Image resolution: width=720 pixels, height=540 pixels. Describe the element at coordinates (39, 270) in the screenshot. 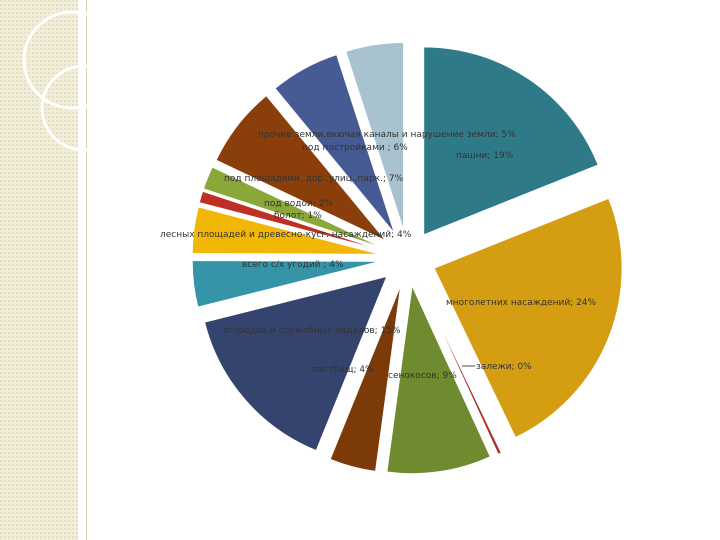

I see `decorative-side-panel` at that location.